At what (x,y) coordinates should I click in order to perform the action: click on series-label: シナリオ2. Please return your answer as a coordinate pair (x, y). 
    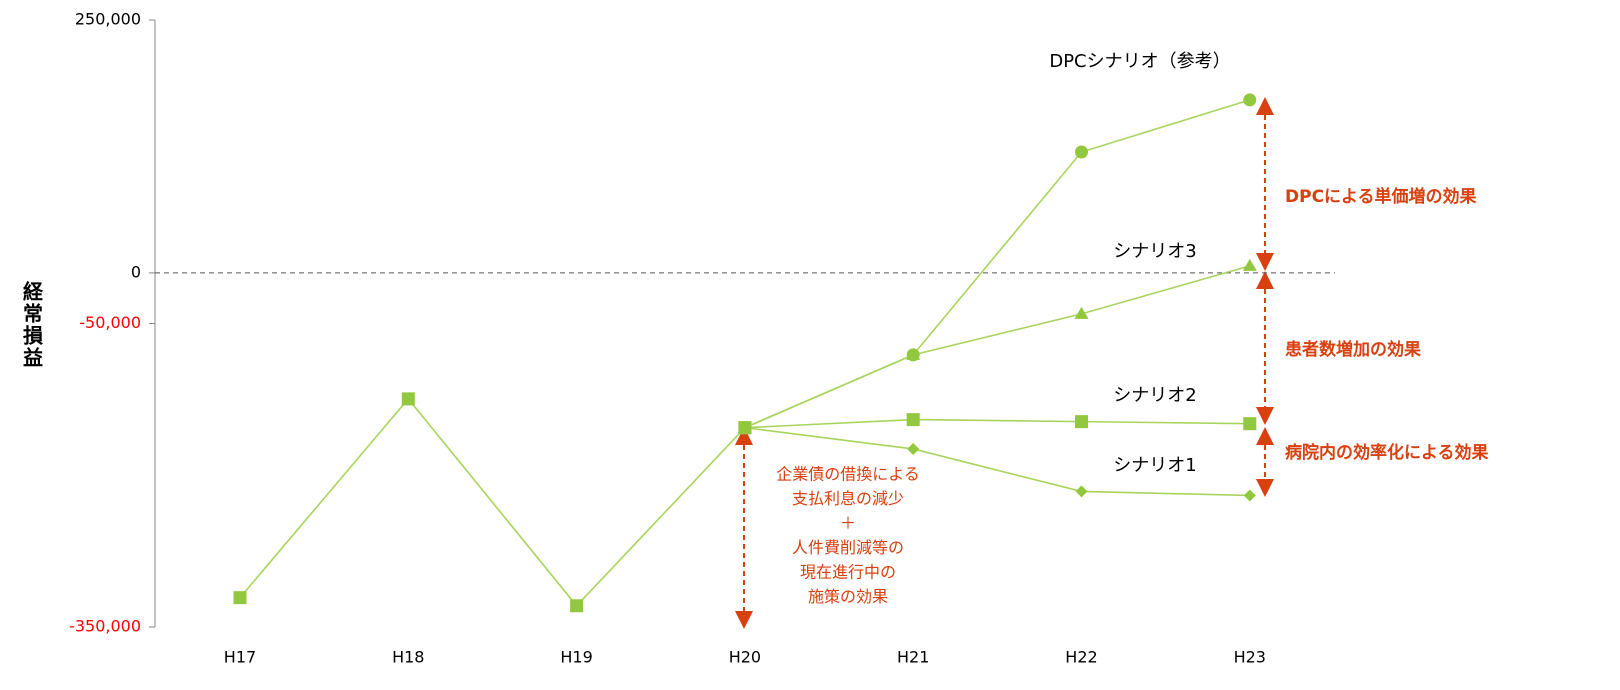
    Looking at the image, I should click on (1154, 395).